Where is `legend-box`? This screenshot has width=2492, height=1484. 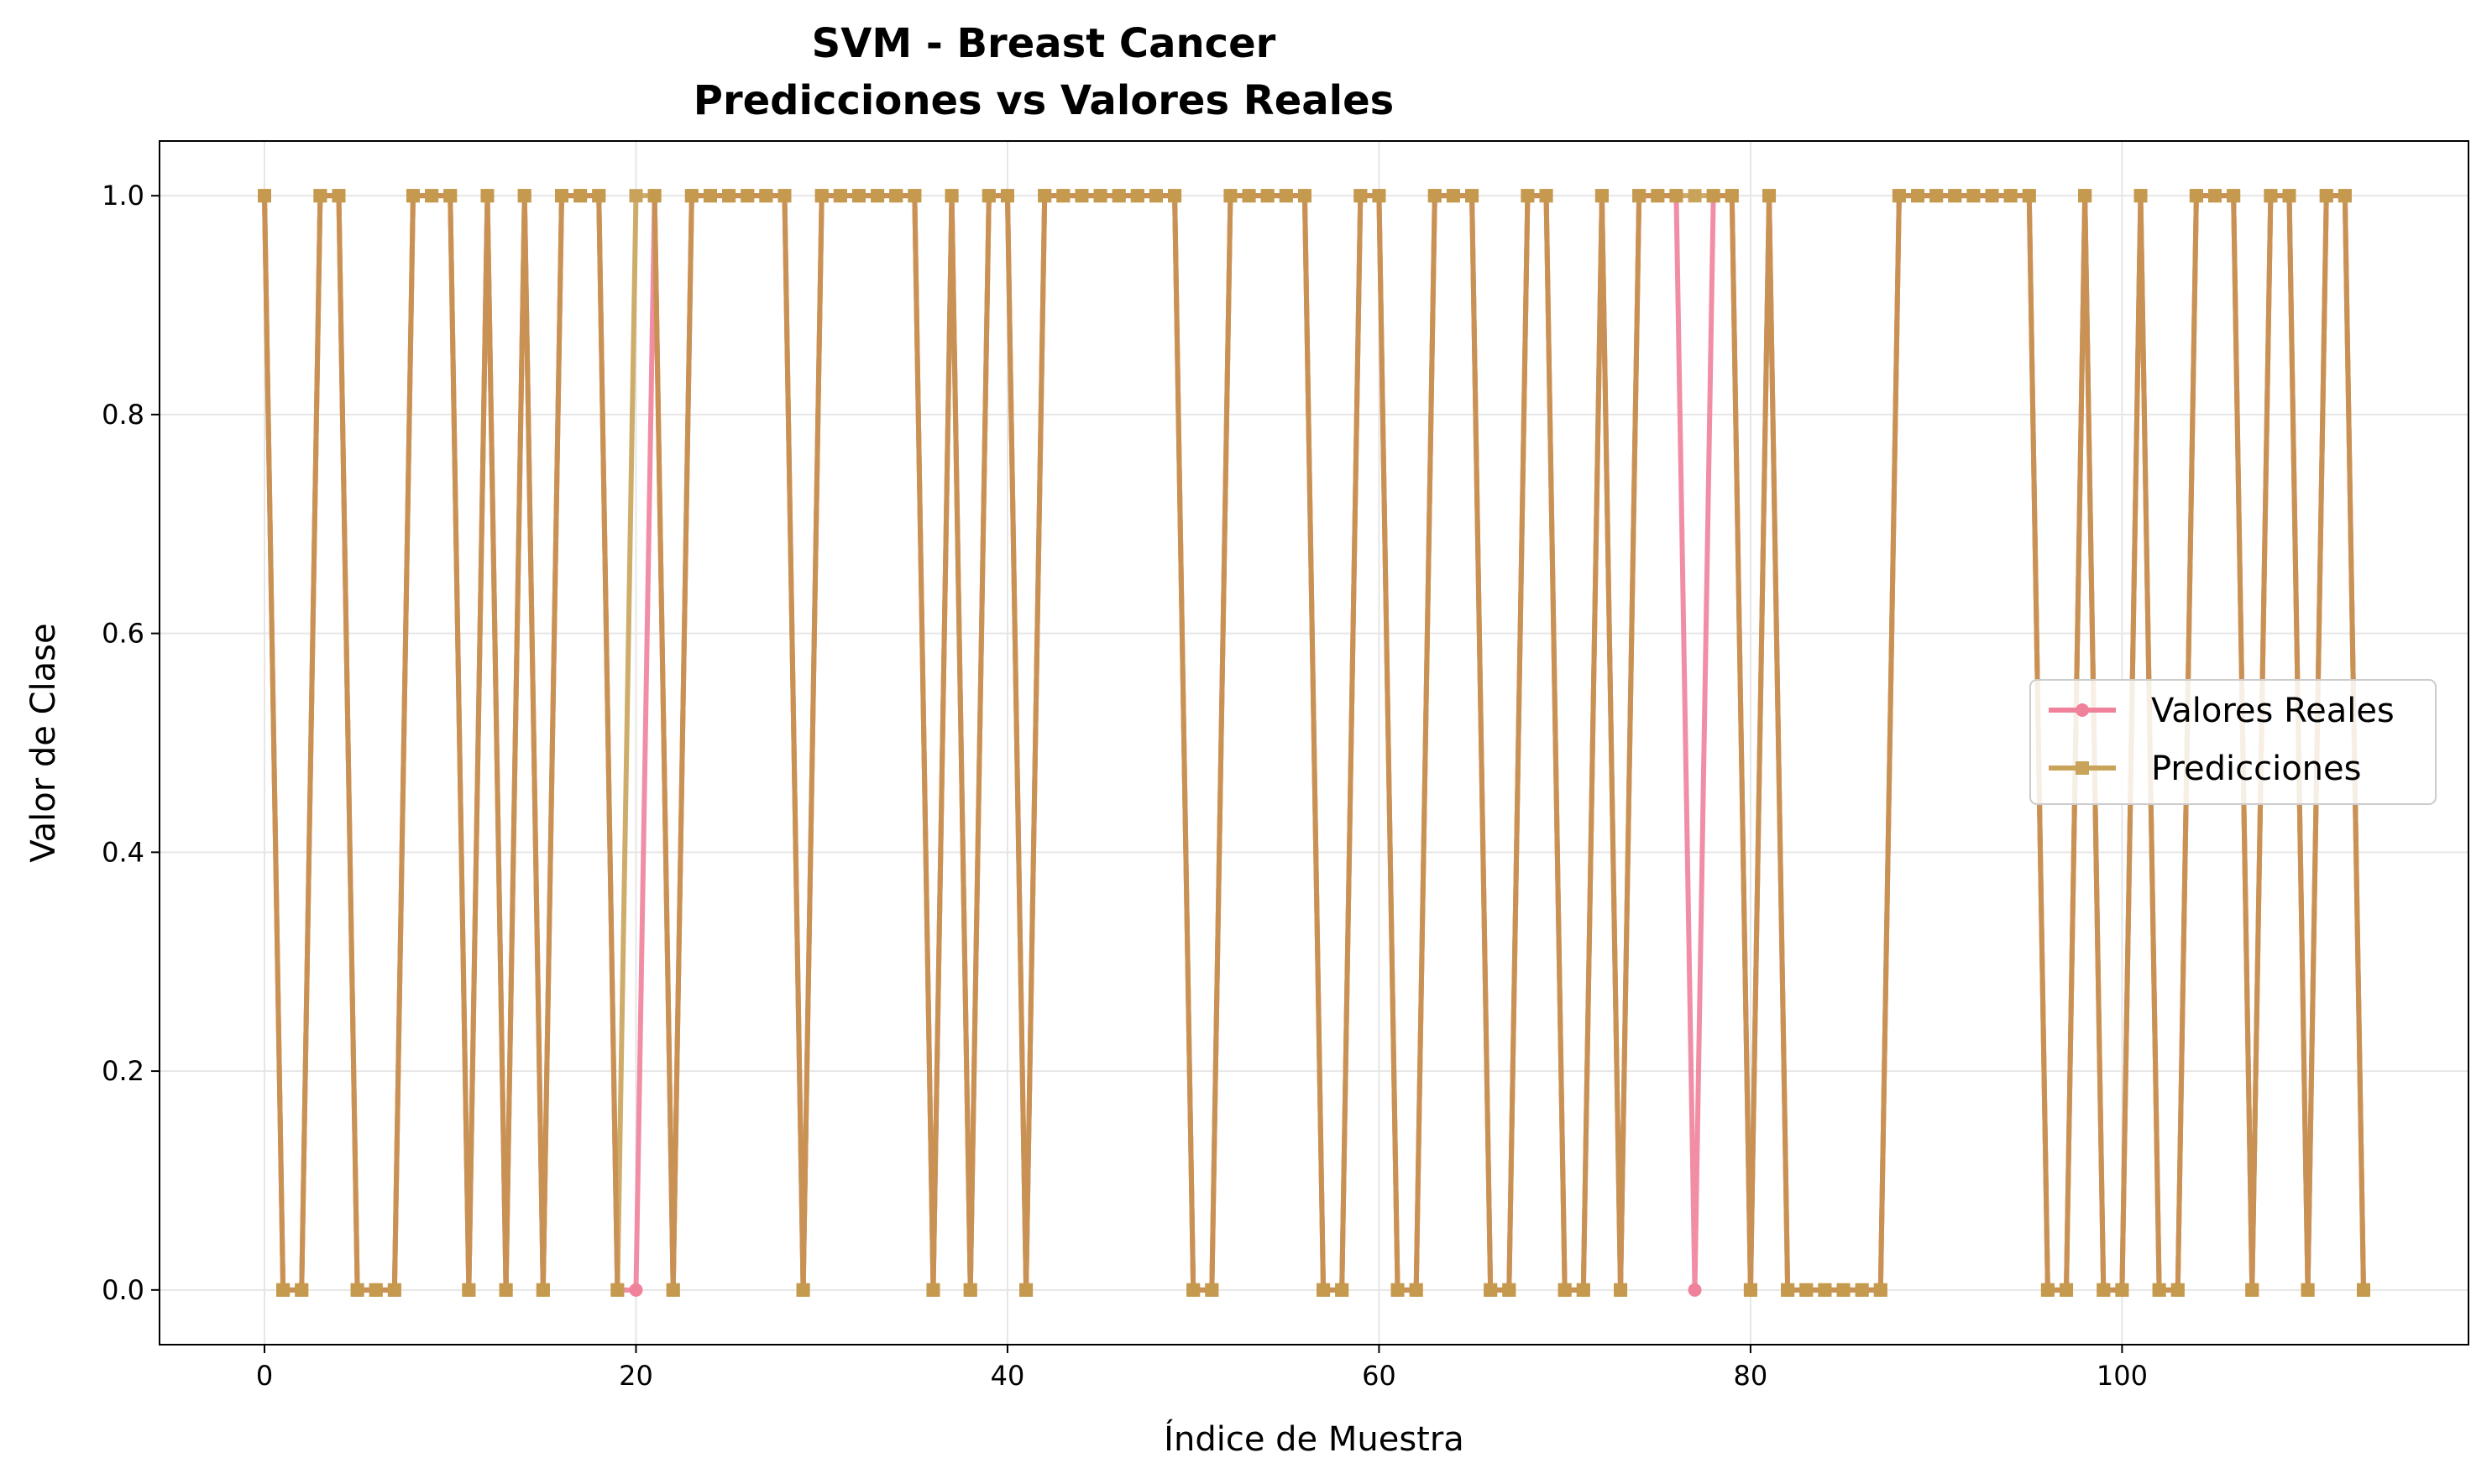
legend-box is located at coordinates (2233, 742).